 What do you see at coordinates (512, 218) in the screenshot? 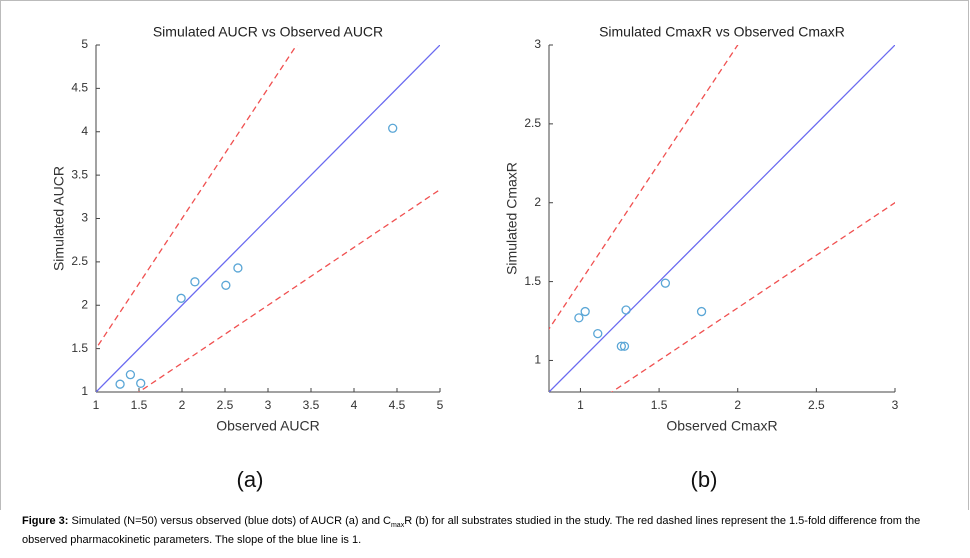
I see `y-axis-label: Simulated CmaxR` at bounding box center [512, 218].